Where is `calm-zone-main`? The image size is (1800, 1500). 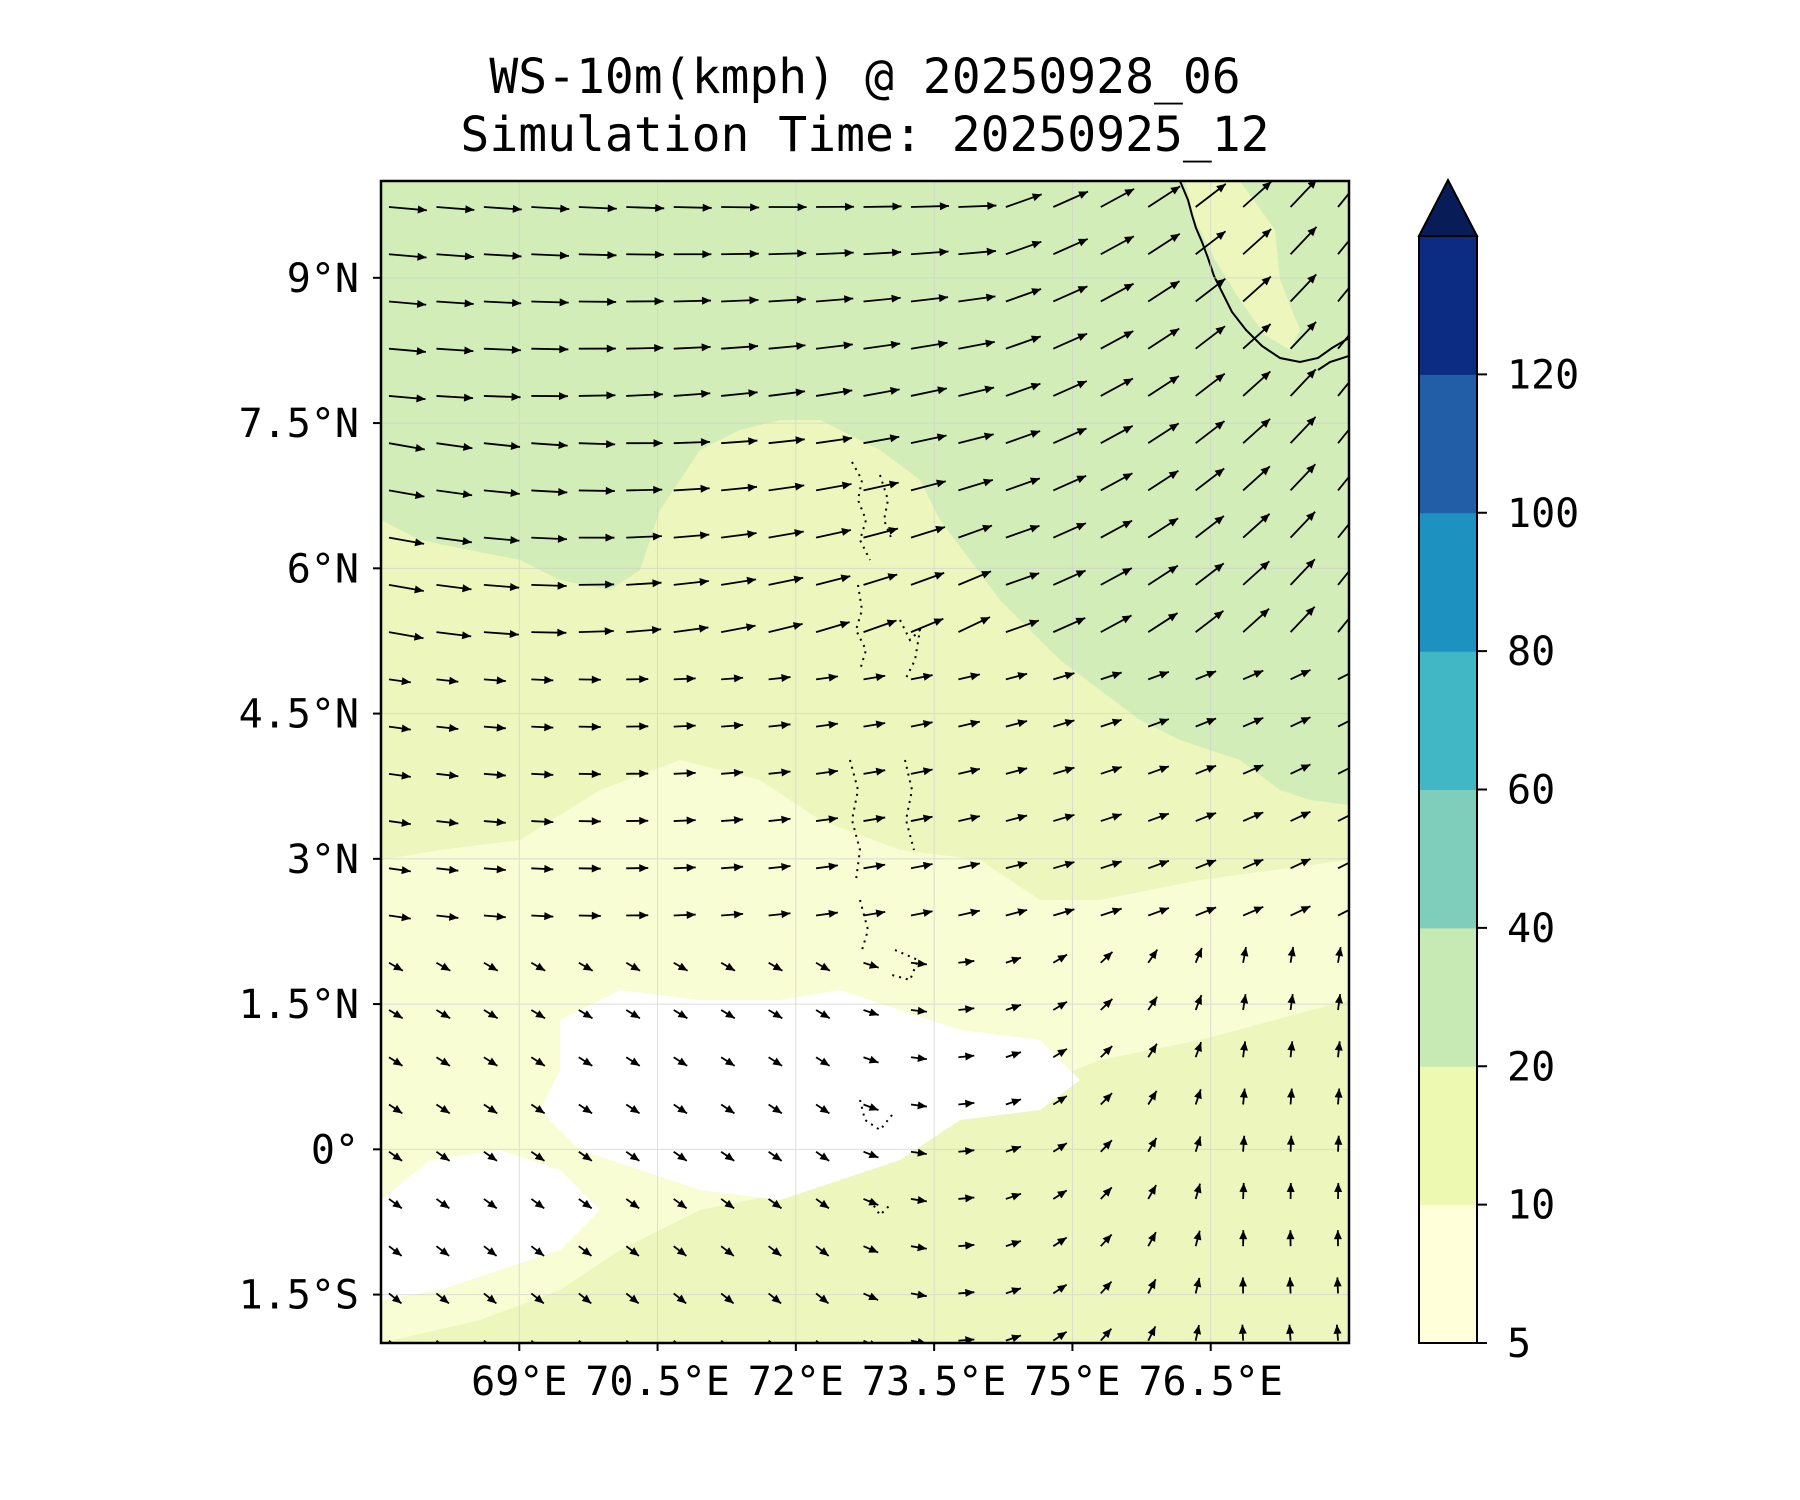
calm-zone-main is located at coordinates (810, 1095).